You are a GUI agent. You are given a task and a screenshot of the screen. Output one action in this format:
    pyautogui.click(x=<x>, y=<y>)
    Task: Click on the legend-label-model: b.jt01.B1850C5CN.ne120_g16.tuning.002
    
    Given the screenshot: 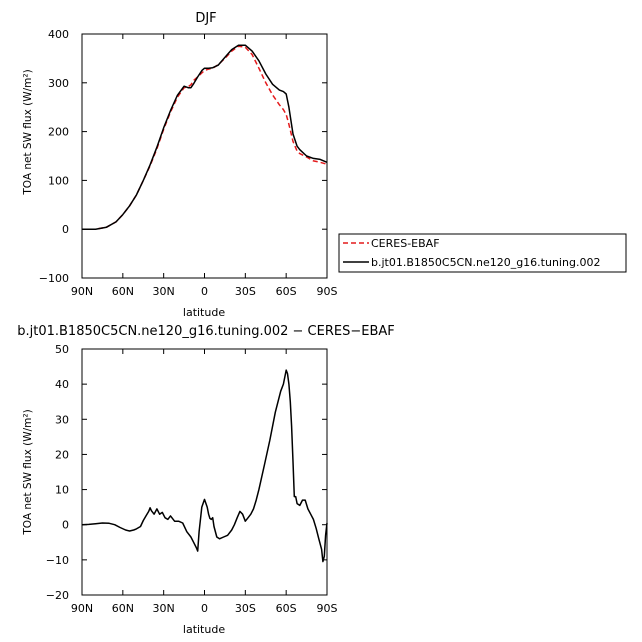 What is the action you would take?
    pyautogui.click(x=485, y=262)
    